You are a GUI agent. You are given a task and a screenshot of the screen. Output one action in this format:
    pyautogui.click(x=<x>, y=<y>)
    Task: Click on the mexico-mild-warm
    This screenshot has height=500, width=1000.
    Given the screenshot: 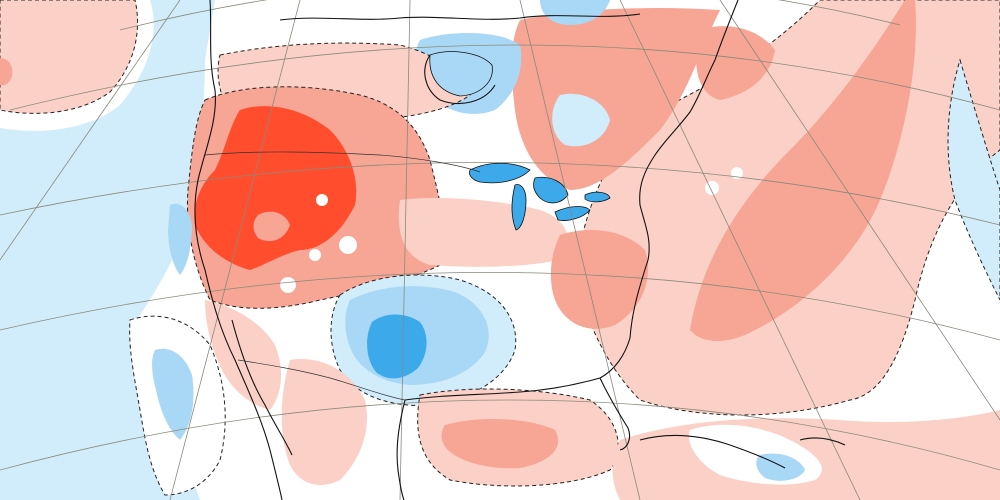 What is the action you would take?
    pyautogui.click(x=324, y=422)
    